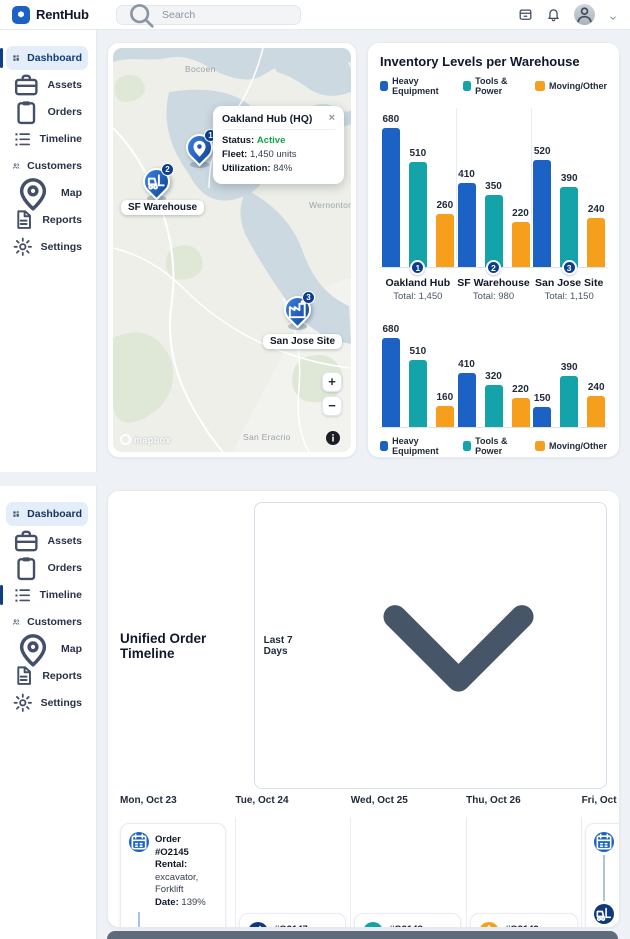 This screenshot has height=939, width=630. I want to click on timeline-event: #O2149New OrderDispatch:Roller, so click(524, 924).